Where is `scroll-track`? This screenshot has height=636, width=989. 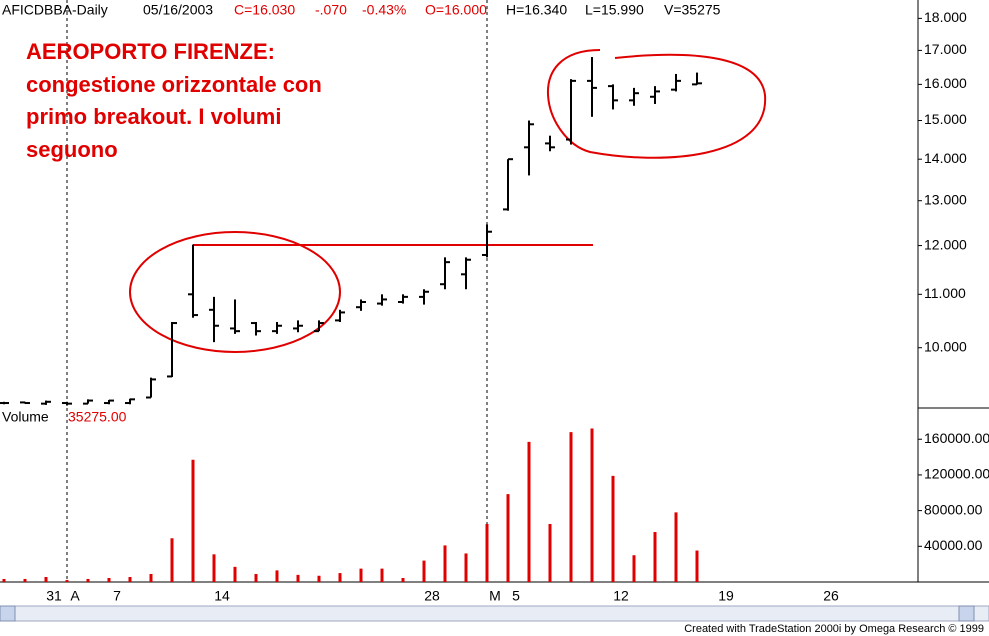
scroll-track is located at coordinates (494, 613).